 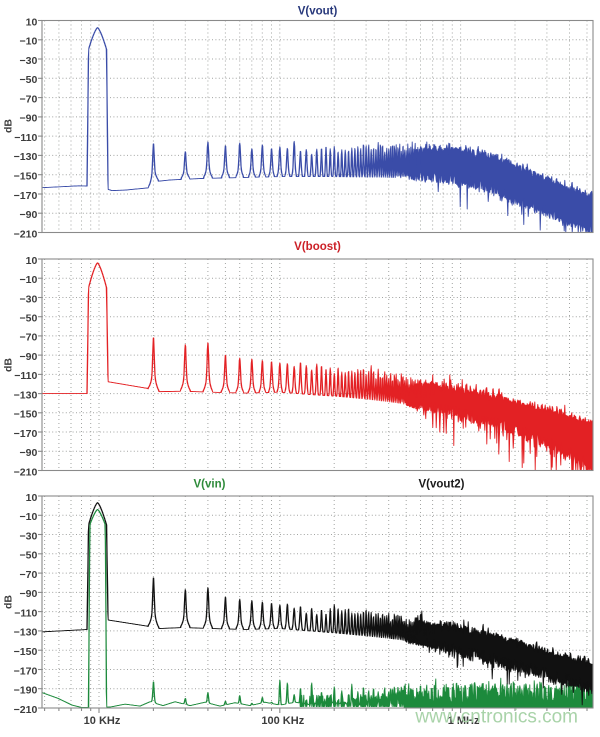 I want to click on svg-text: 10 KHz, so click(x=102, y=721).